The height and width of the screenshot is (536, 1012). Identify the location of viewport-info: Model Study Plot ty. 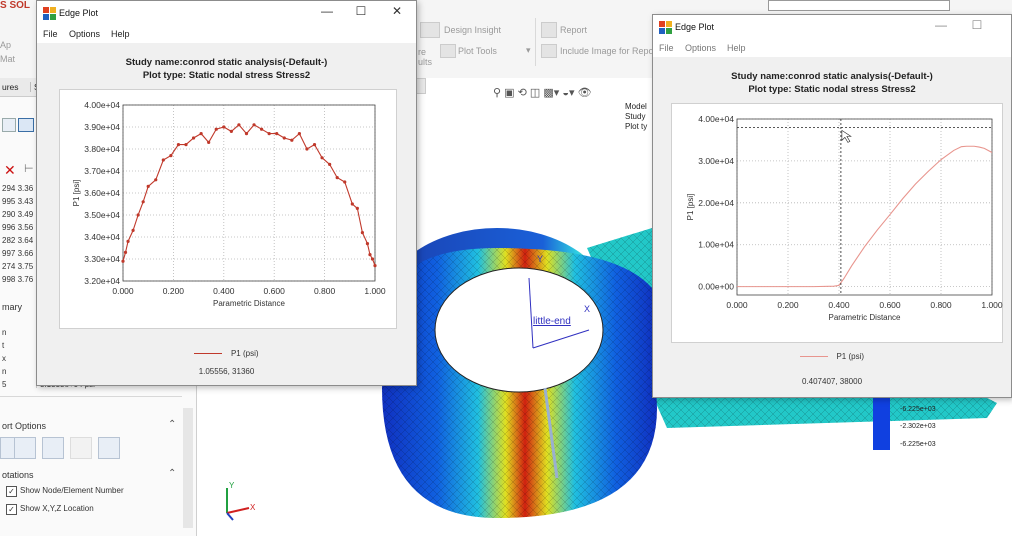
(636, 117).